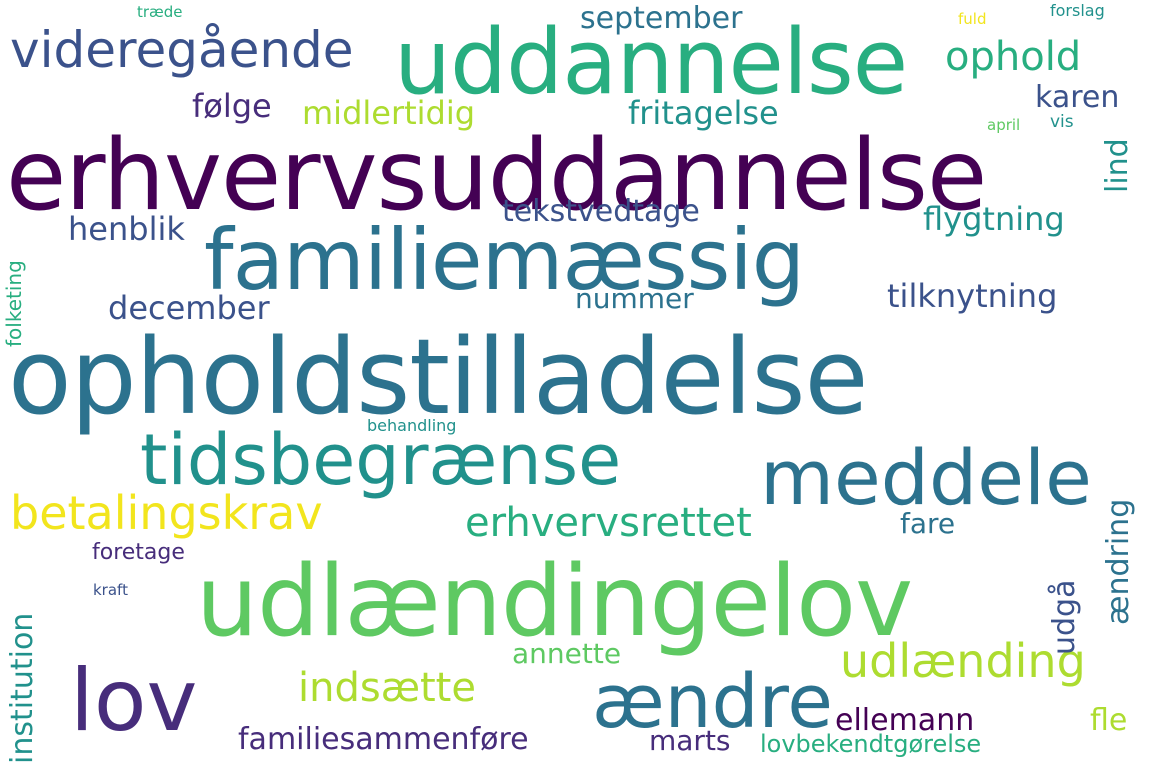  I want to click on word-folketing: folketing, so click(14, 303).